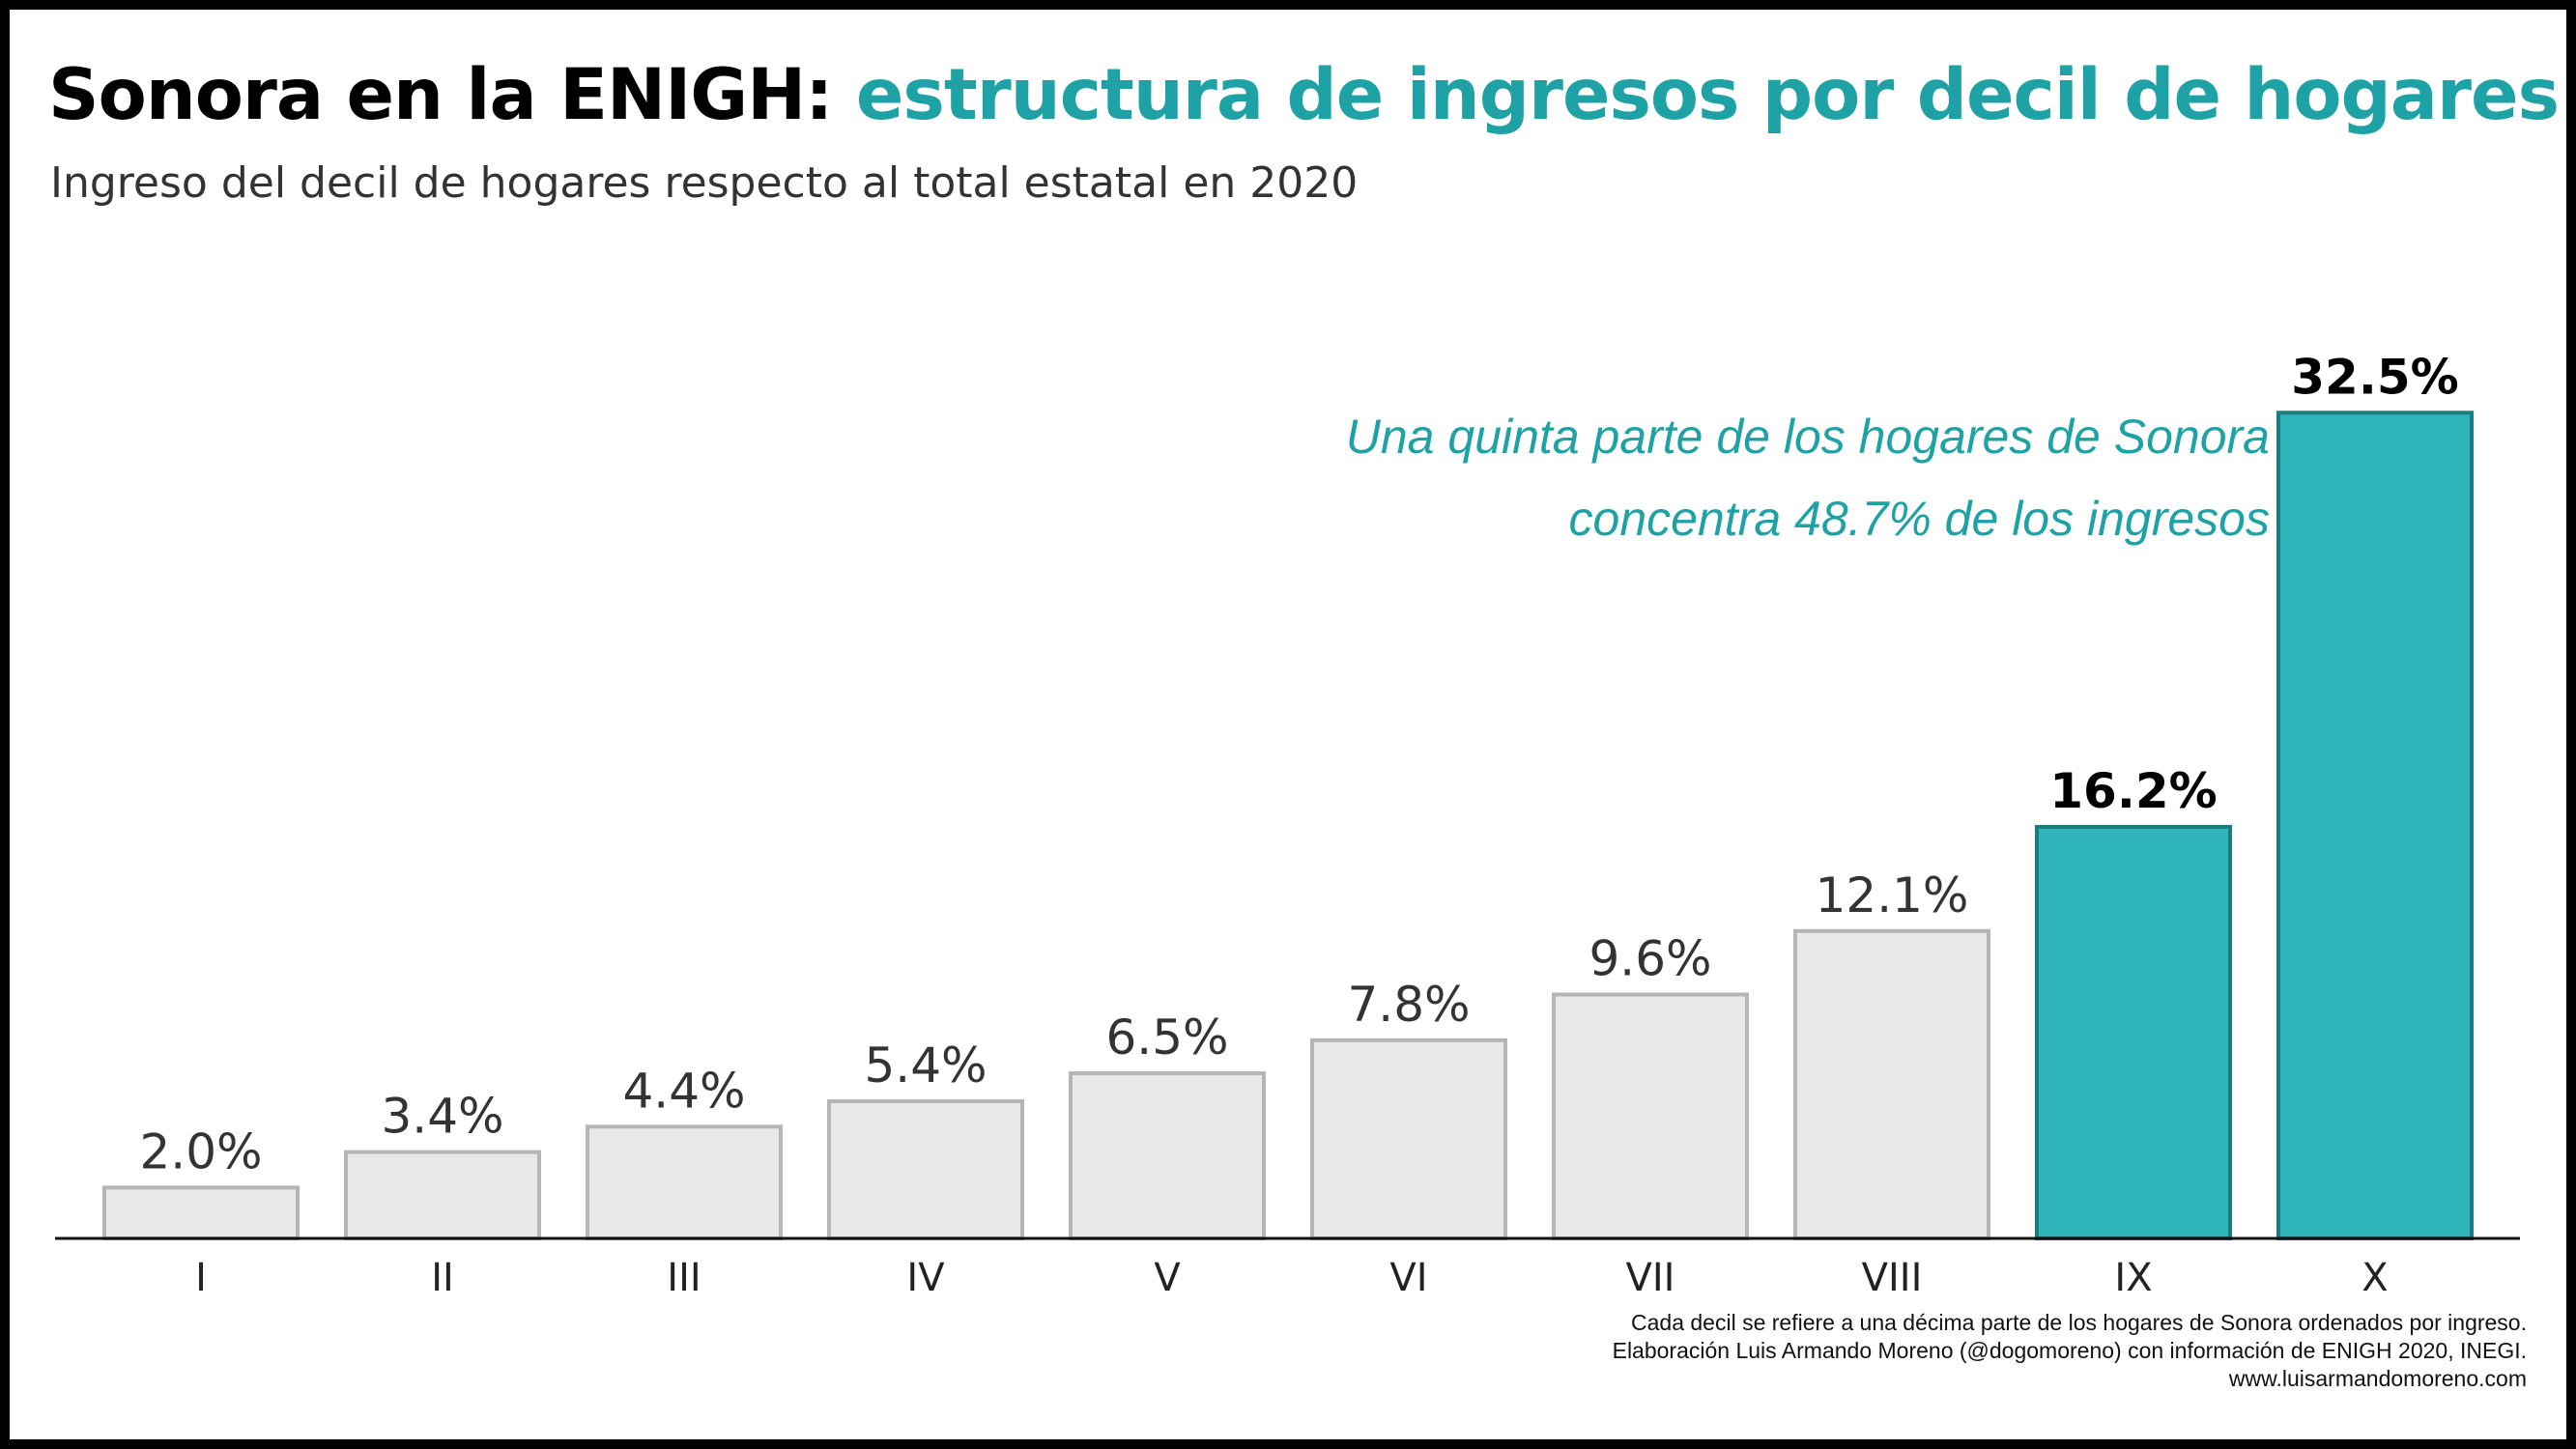  Describe the element at coordinates (685, 1182) in the screenshot. I see `bar-III` at that location.